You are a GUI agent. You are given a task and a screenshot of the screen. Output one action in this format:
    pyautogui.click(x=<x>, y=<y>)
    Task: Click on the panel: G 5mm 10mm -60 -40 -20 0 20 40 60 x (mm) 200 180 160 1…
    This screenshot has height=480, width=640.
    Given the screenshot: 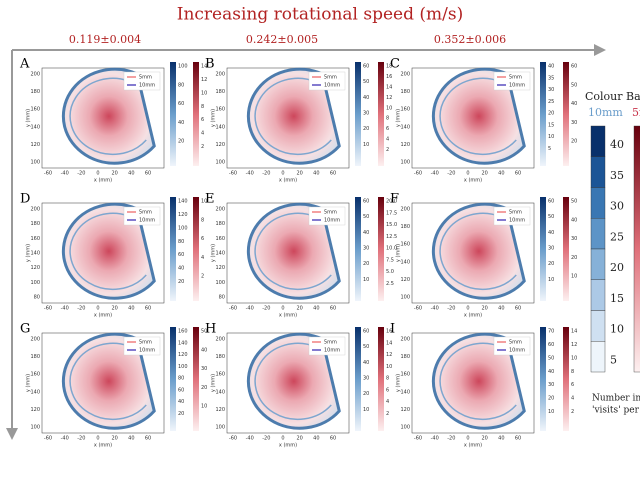 What is the action you would take?
    pyautogui.click(x=113, y=385)
    